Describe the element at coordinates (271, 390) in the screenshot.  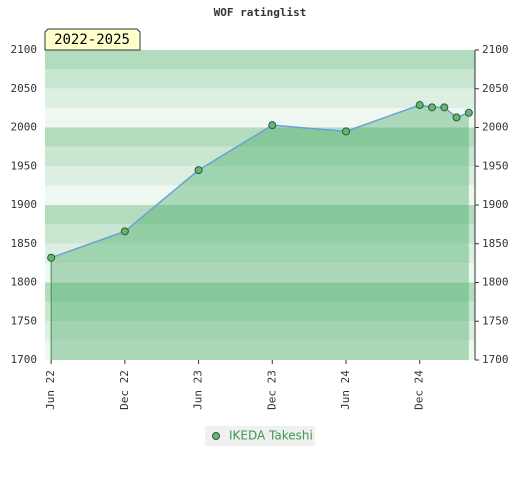
I see `x-tick-label: Dec 23` at that location.